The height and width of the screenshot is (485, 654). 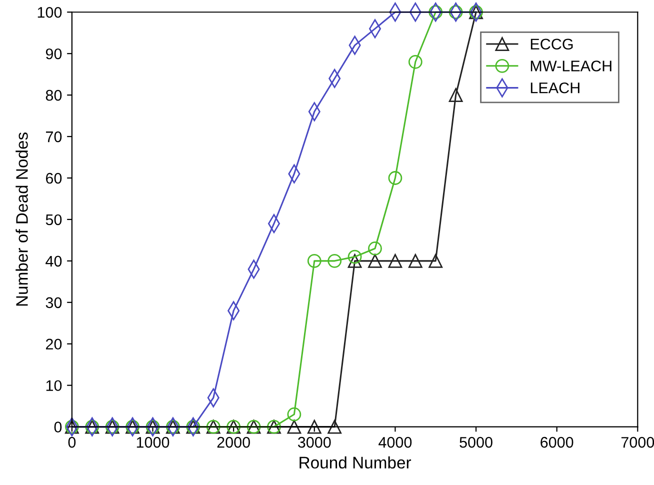 What do you see at coordinates (54, 178) in the screenshot?
I see `y-tick-label: 60` at bounding box center [54, 178].